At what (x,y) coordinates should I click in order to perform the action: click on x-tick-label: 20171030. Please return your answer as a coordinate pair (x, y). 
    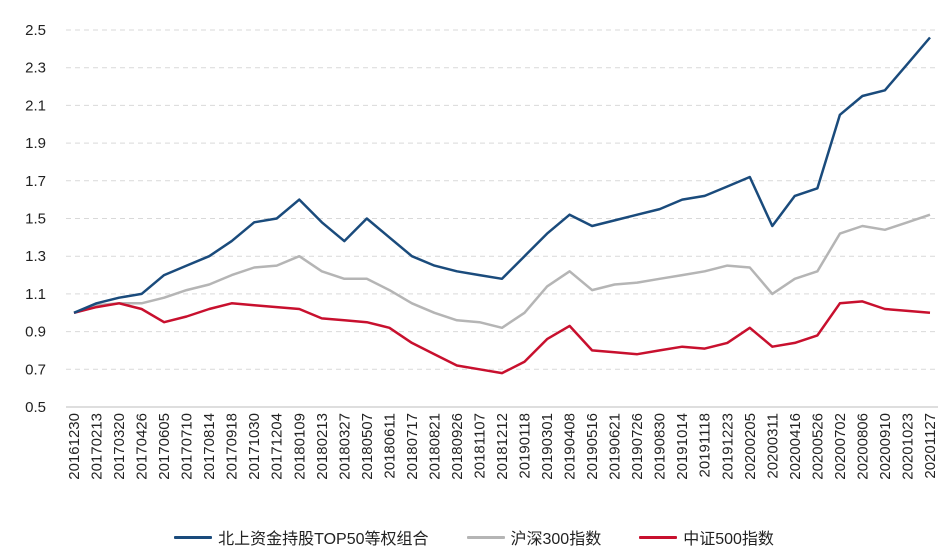
    Looking at the image, I should click on (254, 446).